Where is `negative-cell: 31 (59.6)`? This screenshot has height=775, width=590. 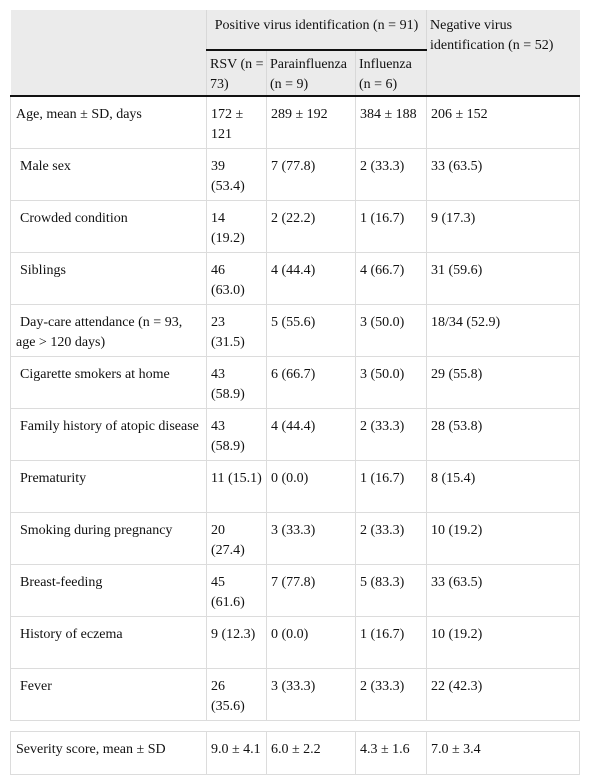 negative-cell: 31 (59.6) is located at coordinates (503, 278).